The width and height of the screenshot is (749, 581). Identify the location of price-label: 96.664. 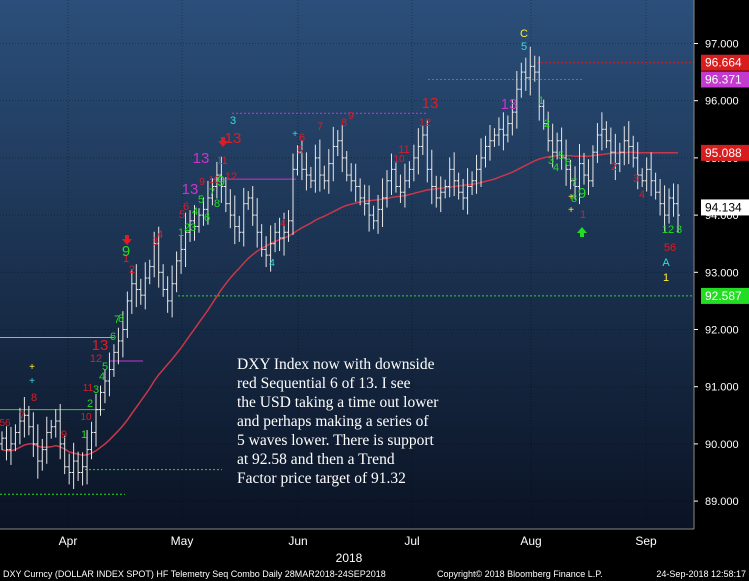
(725, 62).